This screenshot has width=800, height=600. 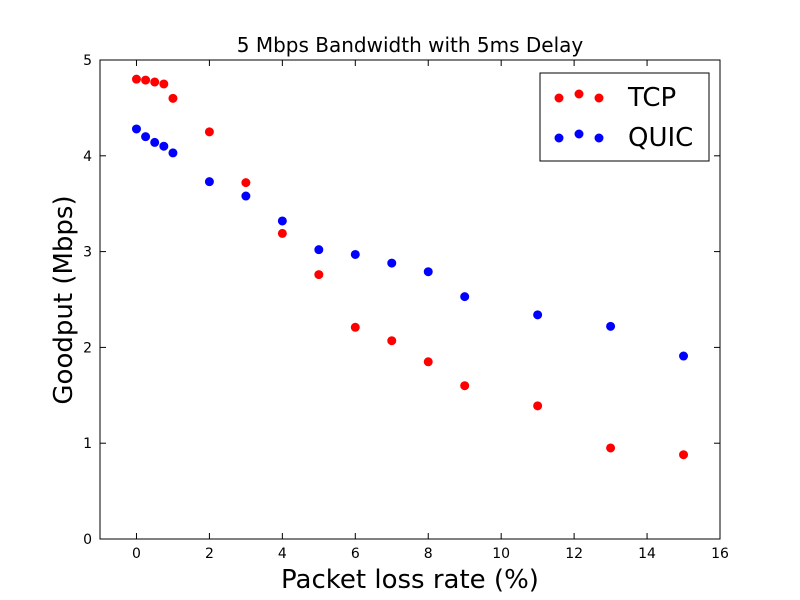 I want to click on x-tick-label: 2, so click(x=209, y=554).